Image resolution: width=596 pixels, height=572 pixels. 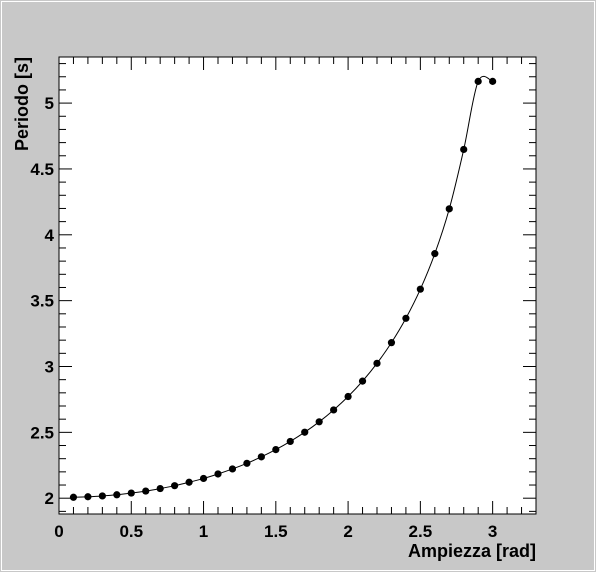 I want to click on x-tick-label: 1, so click(x=203, y=531).